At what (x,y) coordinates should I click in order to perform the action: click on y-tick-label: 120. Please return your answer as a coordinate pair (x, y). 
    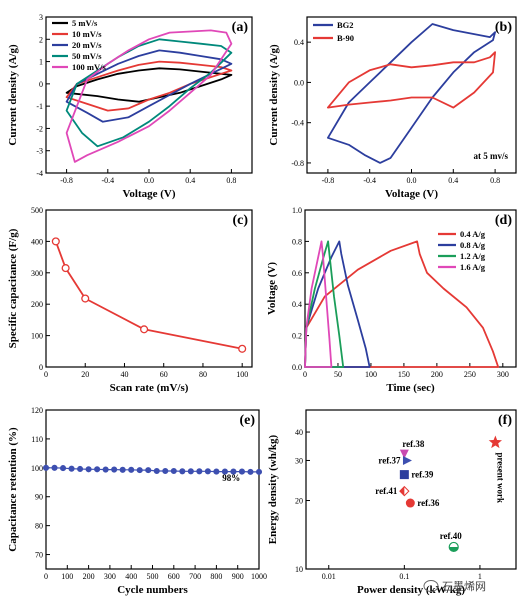
    Looking at the image, I should click on (37, 410).